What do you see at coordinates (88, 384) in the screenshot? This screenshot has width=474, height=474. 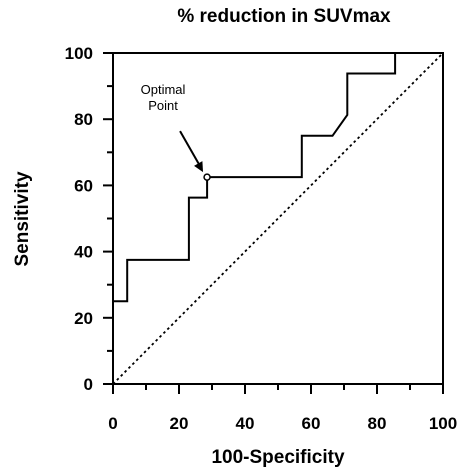 I see `y-tick-label: 0` at bounding box center [88, 384].